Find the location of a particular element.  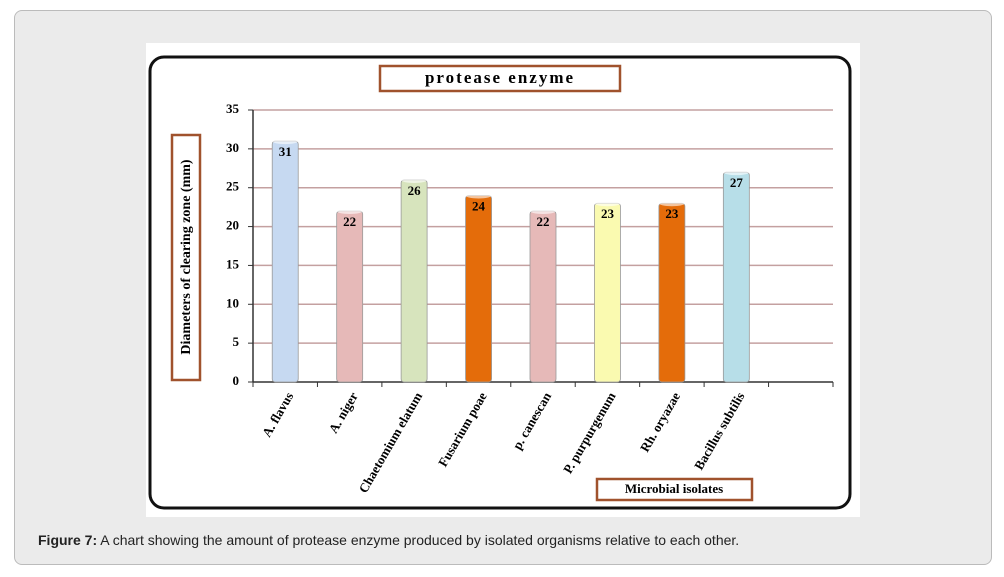

y-tick-label: 0 is located at coordinates (236, 380).